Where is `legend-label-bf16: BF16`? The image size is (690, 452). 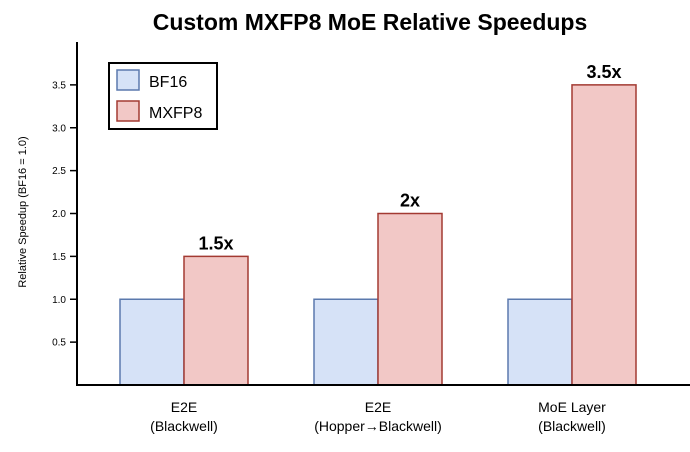 legend-label-bf16: BF16 is located at coordinates (168, 82).